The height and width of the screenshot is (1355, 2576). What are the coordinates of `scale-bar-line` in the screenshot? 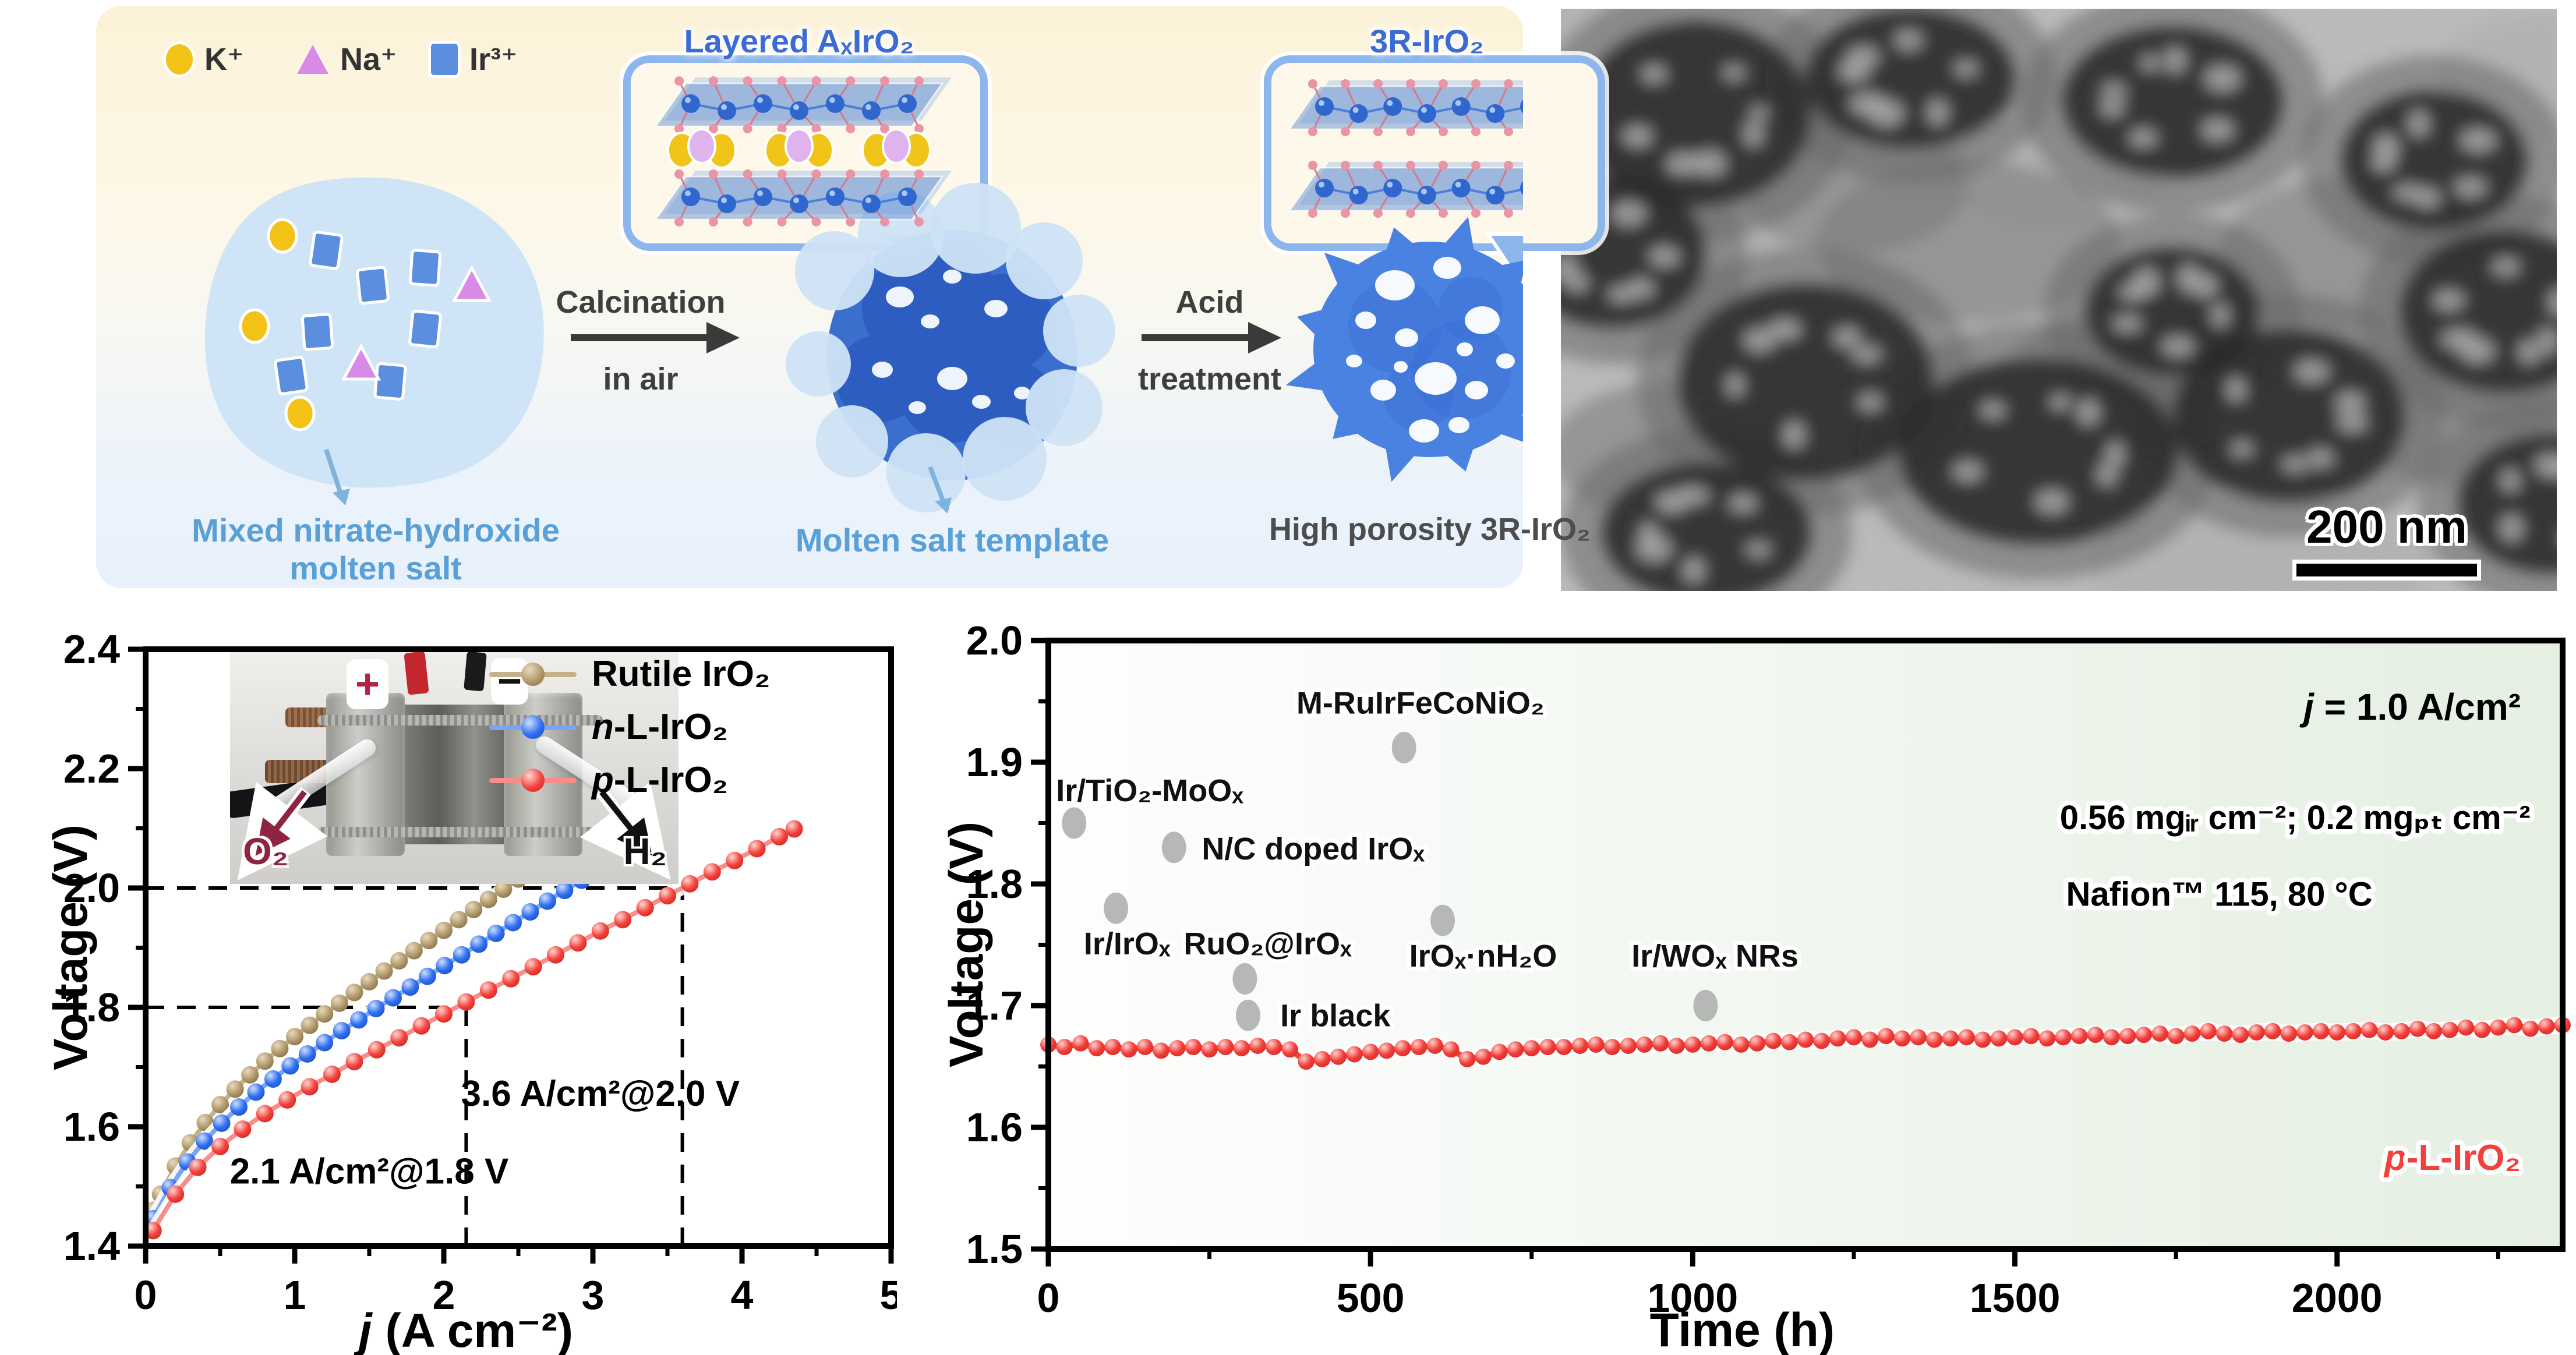 It's located at (2386, 570).